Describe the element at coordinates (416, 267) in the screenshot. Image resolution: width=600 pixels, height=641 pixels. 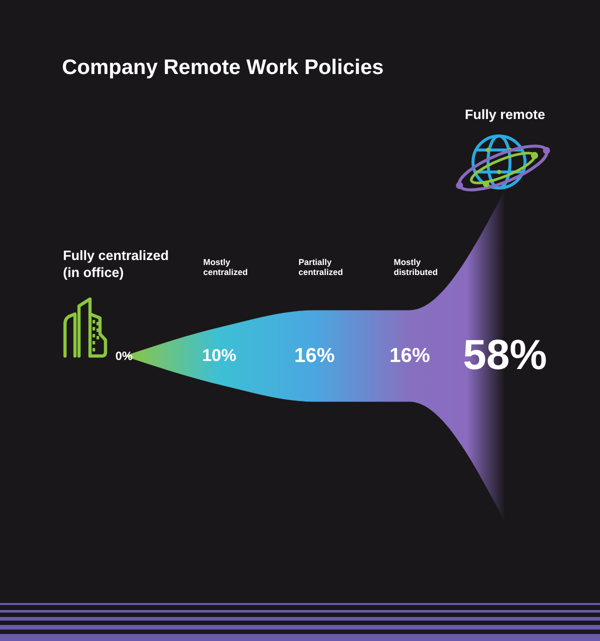
I see `category-label: Mostly distributed` at that location.